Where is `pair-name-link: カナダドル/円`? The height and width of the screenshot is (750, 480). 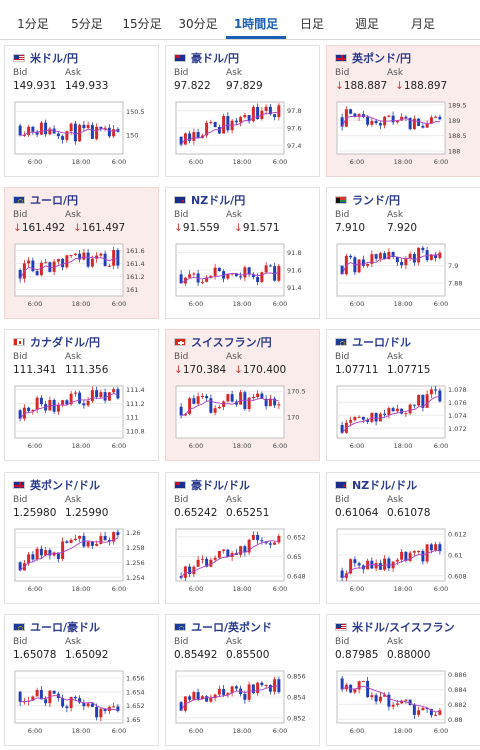 pair-name-link: カナダドル/円 is located at coordinates (65, 342).